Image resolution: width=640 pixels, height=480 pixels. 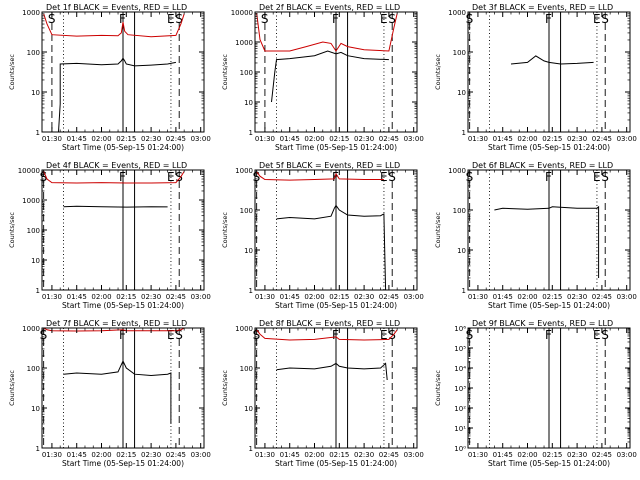 I want to click on panel-title: Det 7f BLACK = Events, RED = LLD, so click(x=116, y=323).